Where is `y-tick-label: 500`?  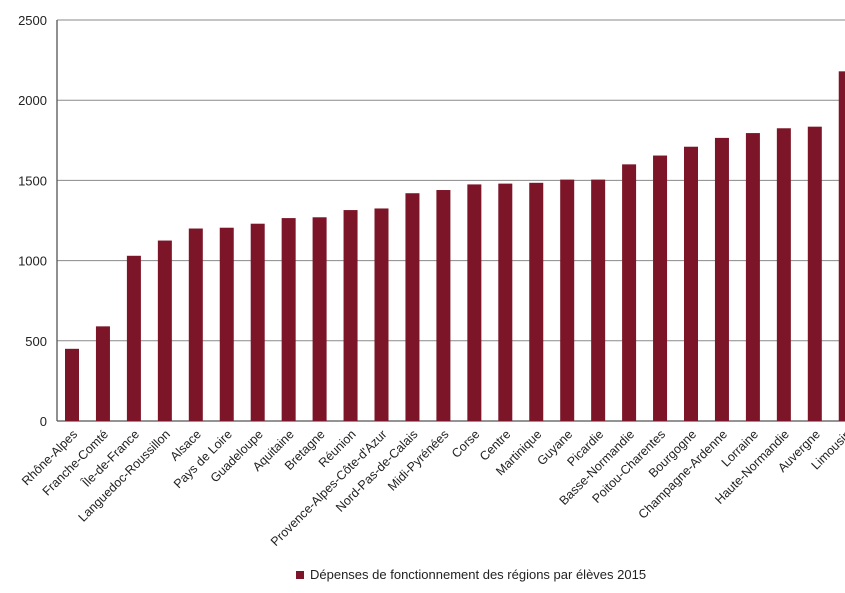
y-tick-label: 500 is located at coordinates (36, 341).